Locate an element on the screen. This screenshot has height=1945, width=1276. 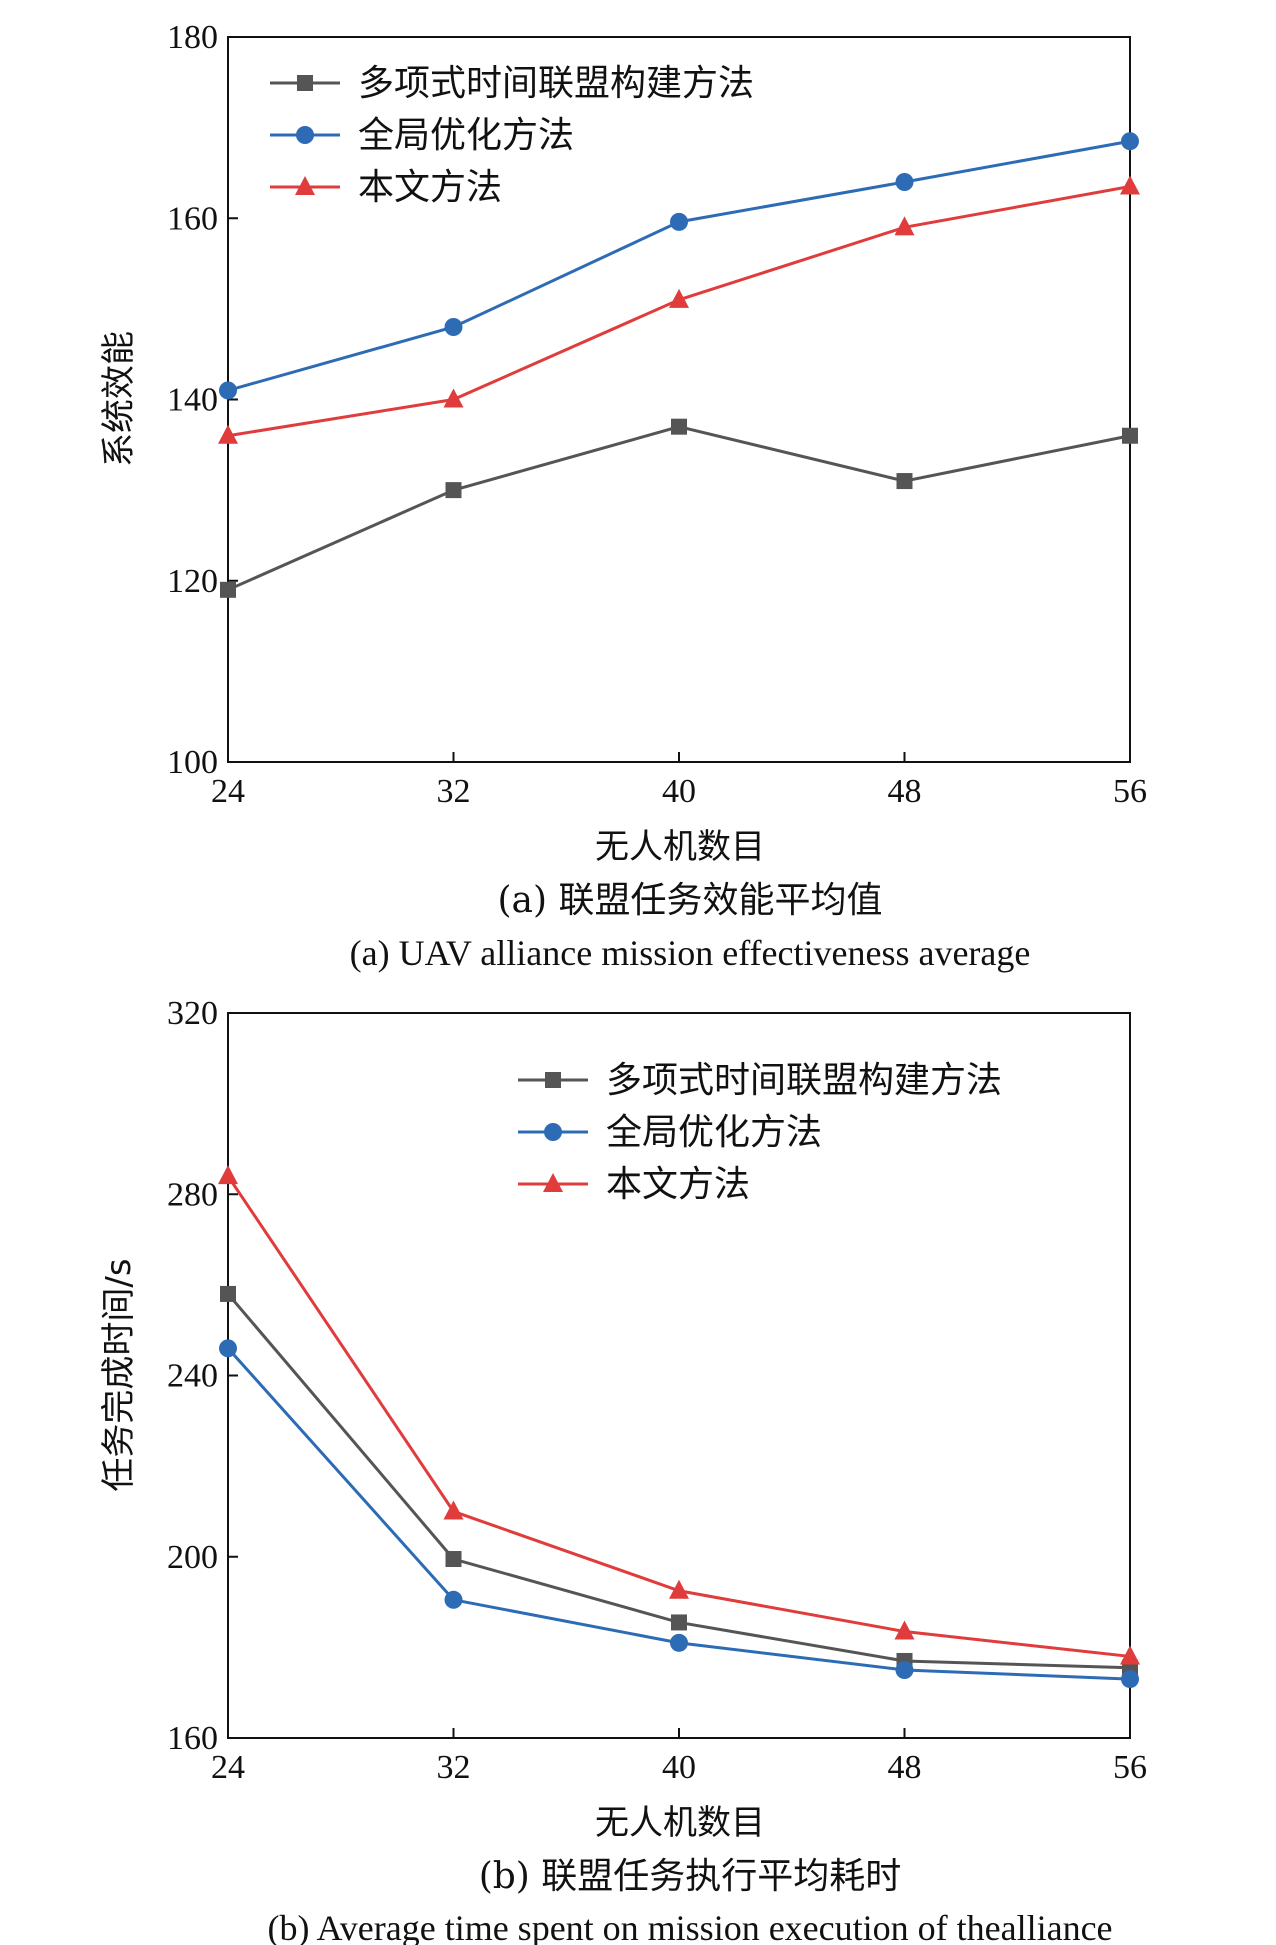
y-ticks: 100 120 140 160 180 is located at coordinates (202, 400).